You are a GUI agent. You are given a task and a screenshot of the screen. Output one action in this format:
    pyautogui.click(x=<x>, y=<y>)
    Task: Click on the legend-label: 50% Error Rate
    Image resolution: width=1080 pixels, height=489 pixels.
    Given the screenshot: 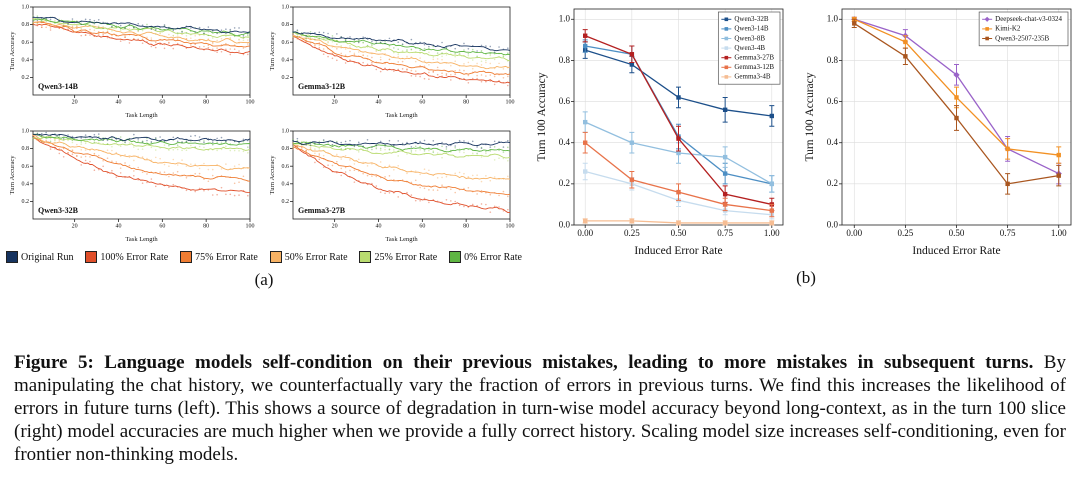 What is the action you would take?
    pyautogui.click(x=316, y=257)
    